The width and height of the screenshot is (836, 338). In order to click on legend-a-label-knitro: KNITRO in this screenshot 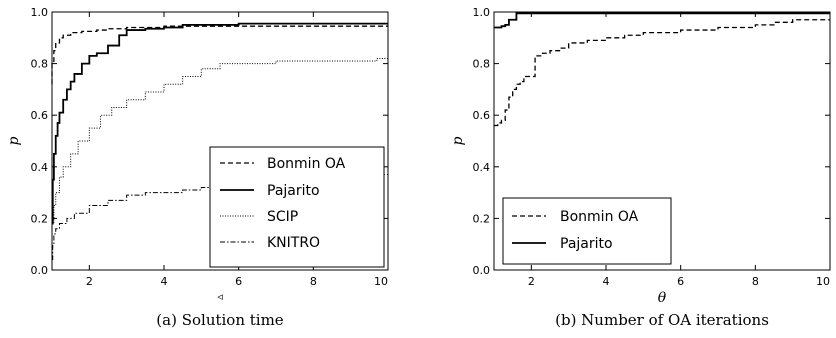, I will do `click(293, 243)`.